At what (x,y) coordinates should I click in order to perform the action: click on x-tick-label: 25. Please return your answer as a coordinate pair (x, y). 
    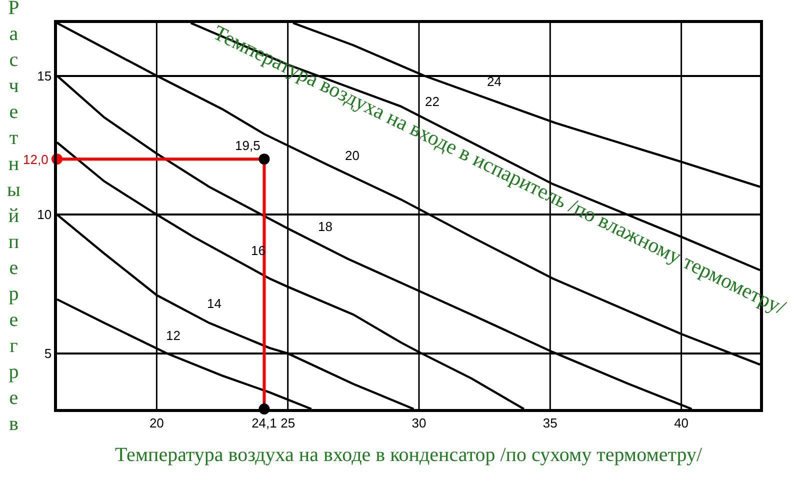
    Looking at the image, I should click on (288, 422).